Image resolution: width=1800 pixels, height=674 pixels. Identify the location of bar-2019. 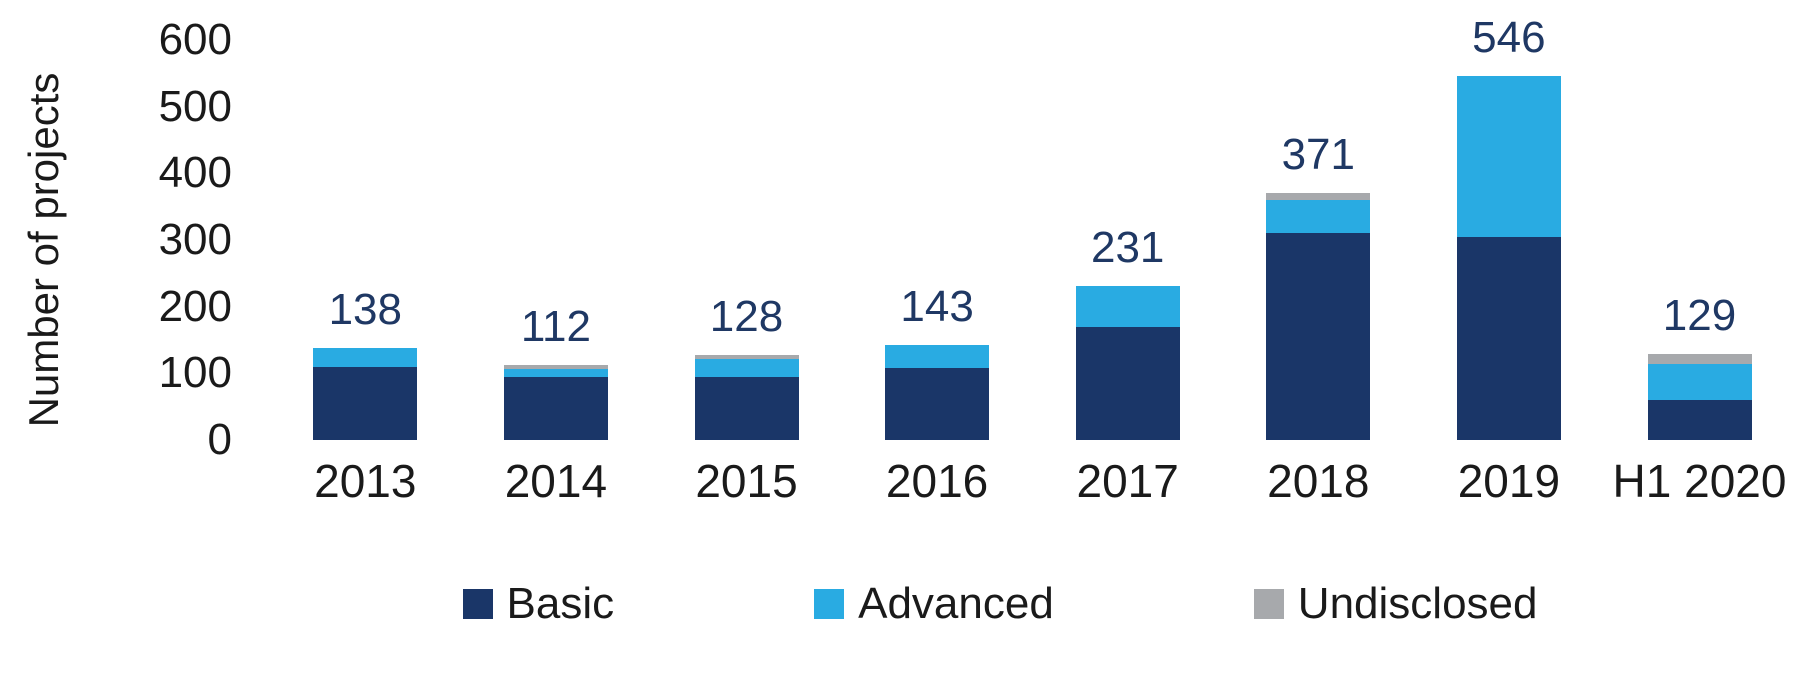
(1508, 258).